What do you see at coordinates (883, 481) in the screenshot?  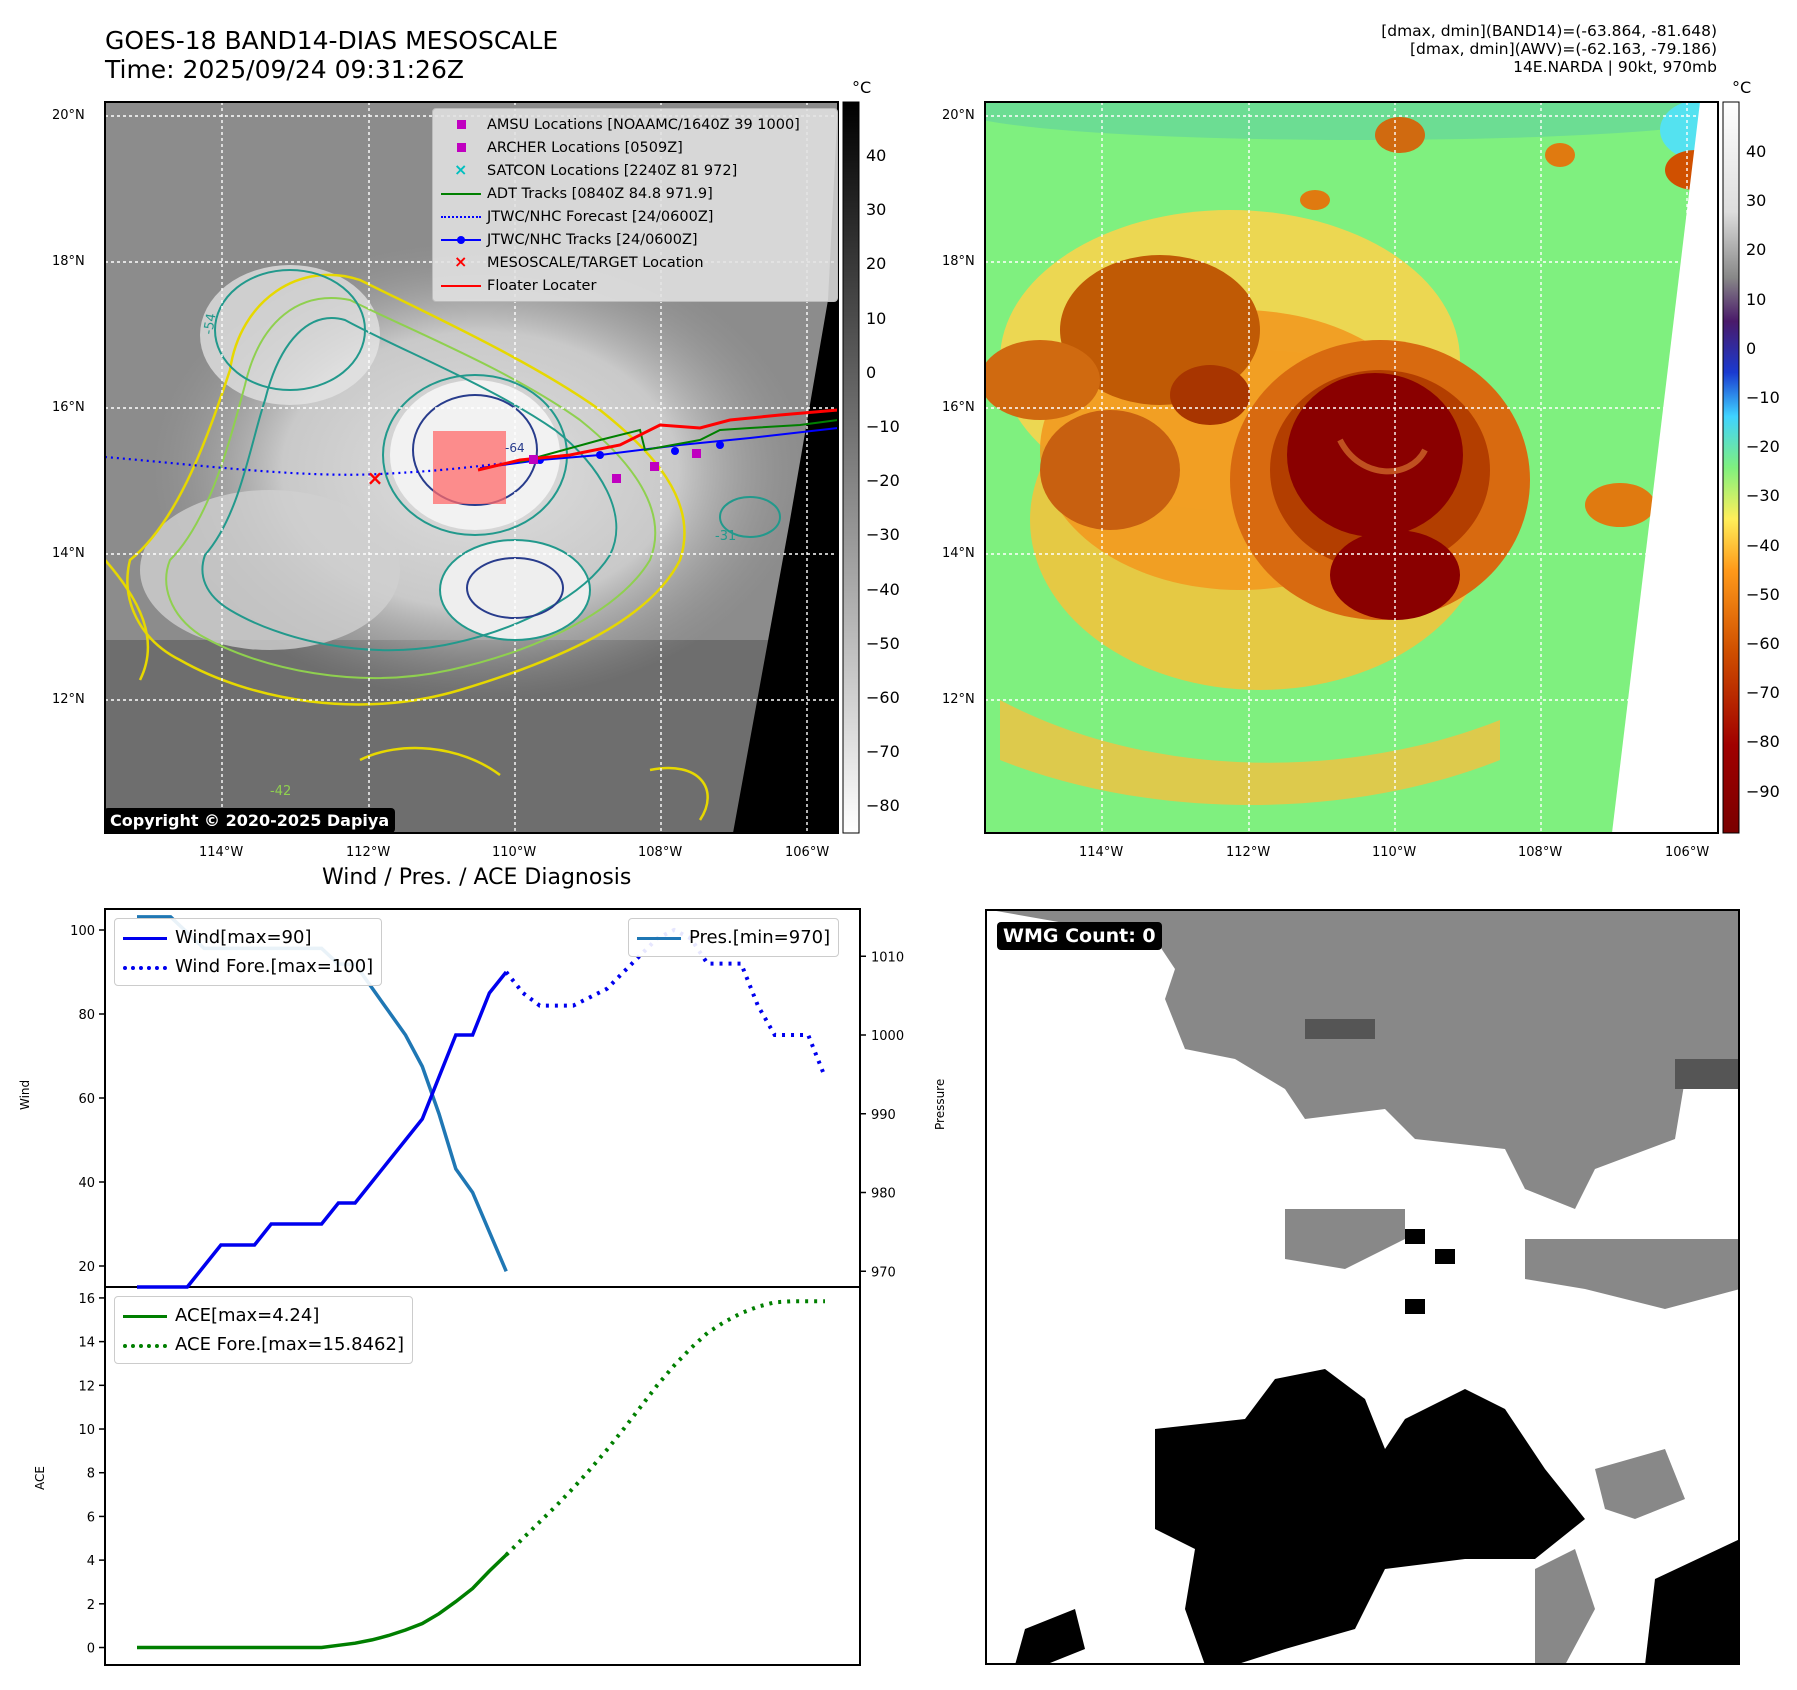 I see `colorbar-tick-label: −20` at bounding box center [883, 481].